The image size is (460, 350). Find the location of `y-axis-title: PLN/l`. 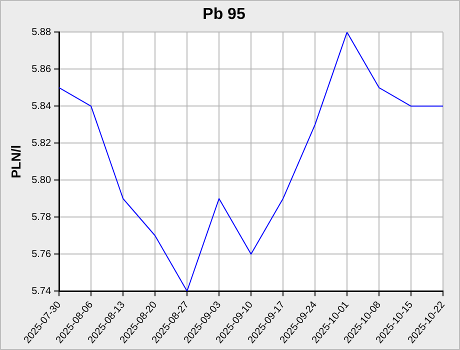

y-axis-title: PLN/l is located at coordinates (16, 161).